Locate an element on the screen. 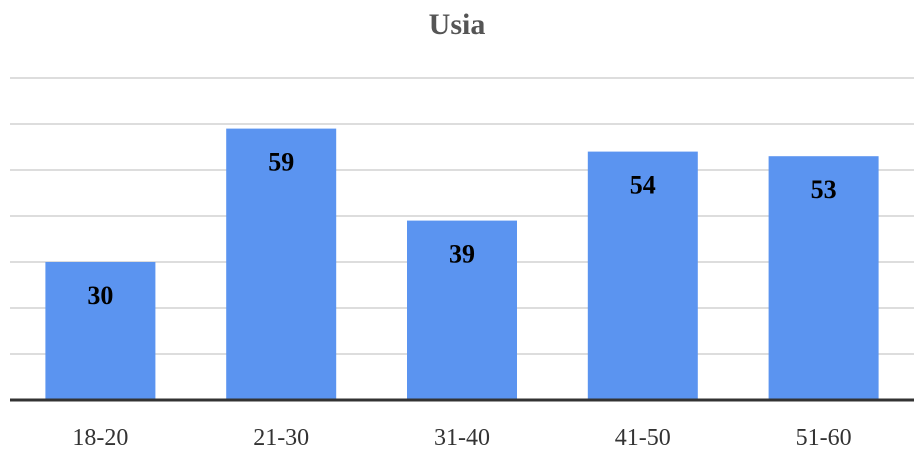 This screenshot has height=449, width=914. chart-title: Usia is located at coordinates (457, 24).